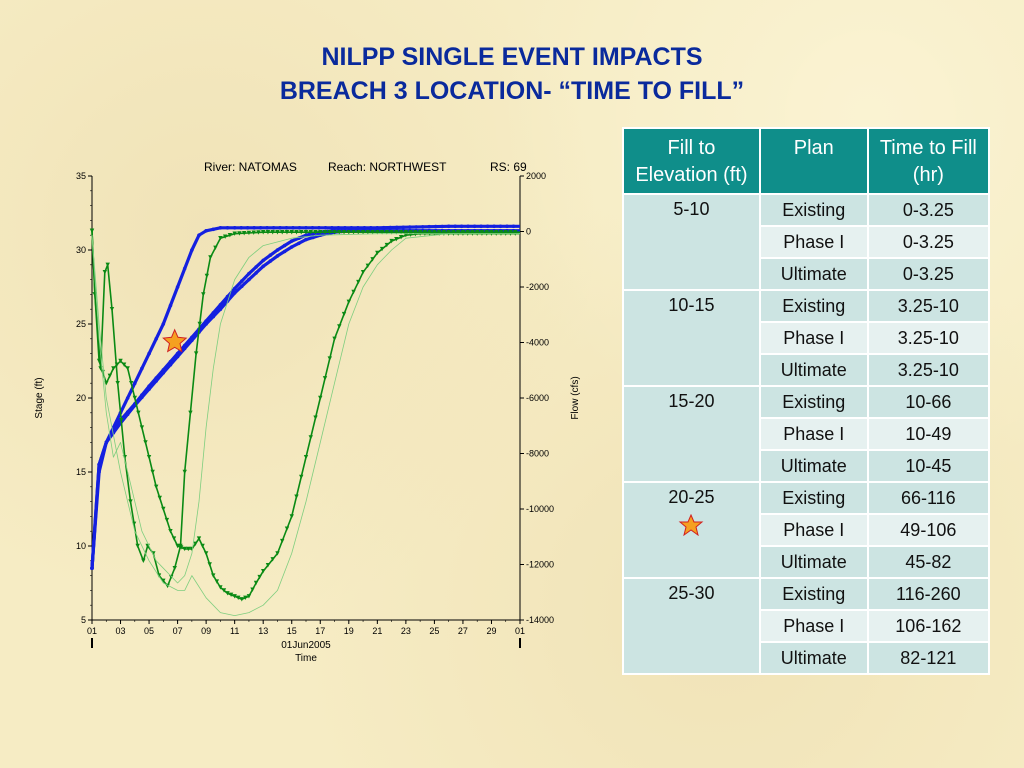 The image size is (1024, 768). What do you see at coordinates (234, 631) in the screenshot?
I see `x-tick-label: 11` at bounding box center [234, 631].